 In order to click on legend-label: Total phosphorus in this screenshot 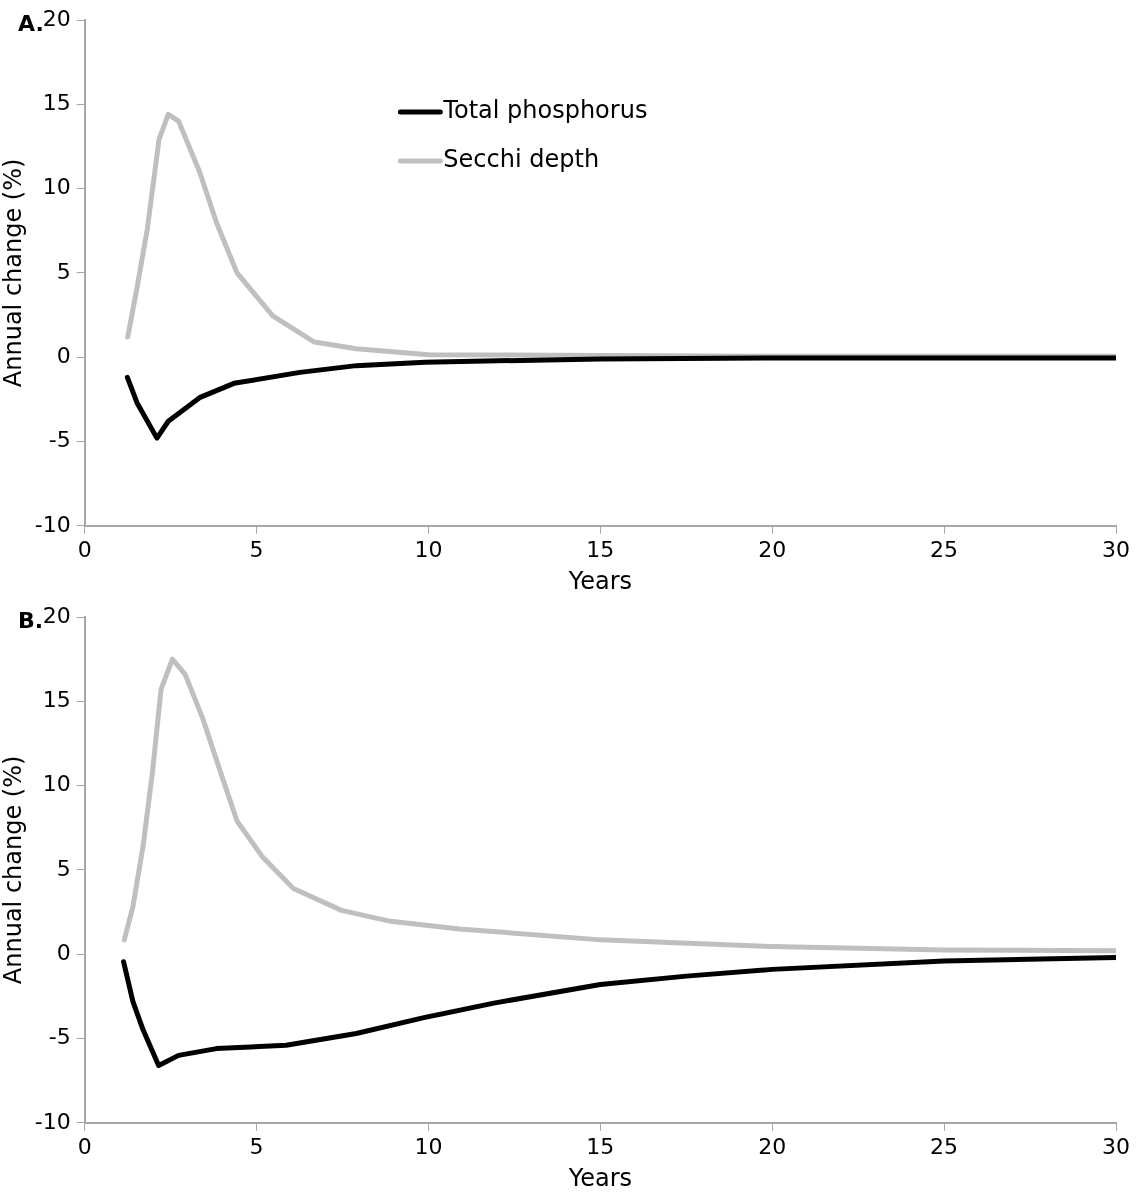, I will do `click(545, 110)`.